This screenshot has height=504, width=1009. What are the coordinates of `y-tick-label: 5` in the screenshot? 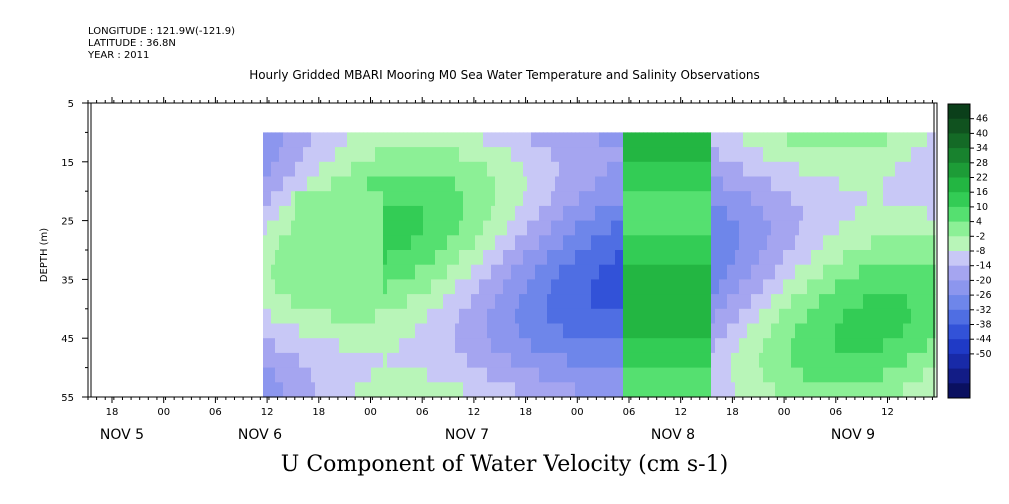 It's located at (71, 104).